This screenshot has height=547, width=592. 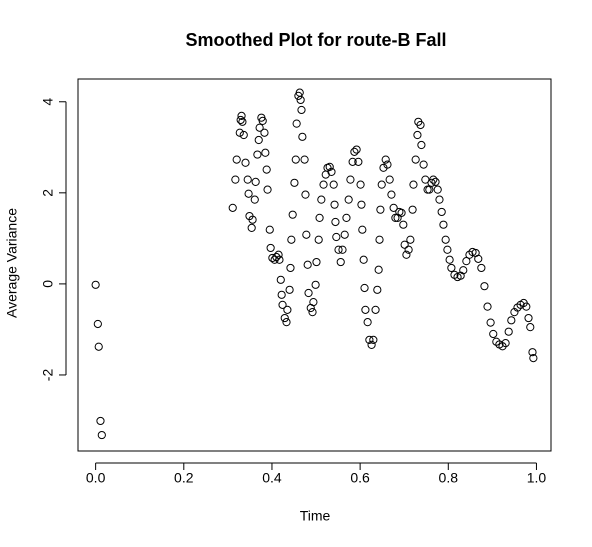 I want to click on x-tick-label: 1.0, so click(x=537, y=478).